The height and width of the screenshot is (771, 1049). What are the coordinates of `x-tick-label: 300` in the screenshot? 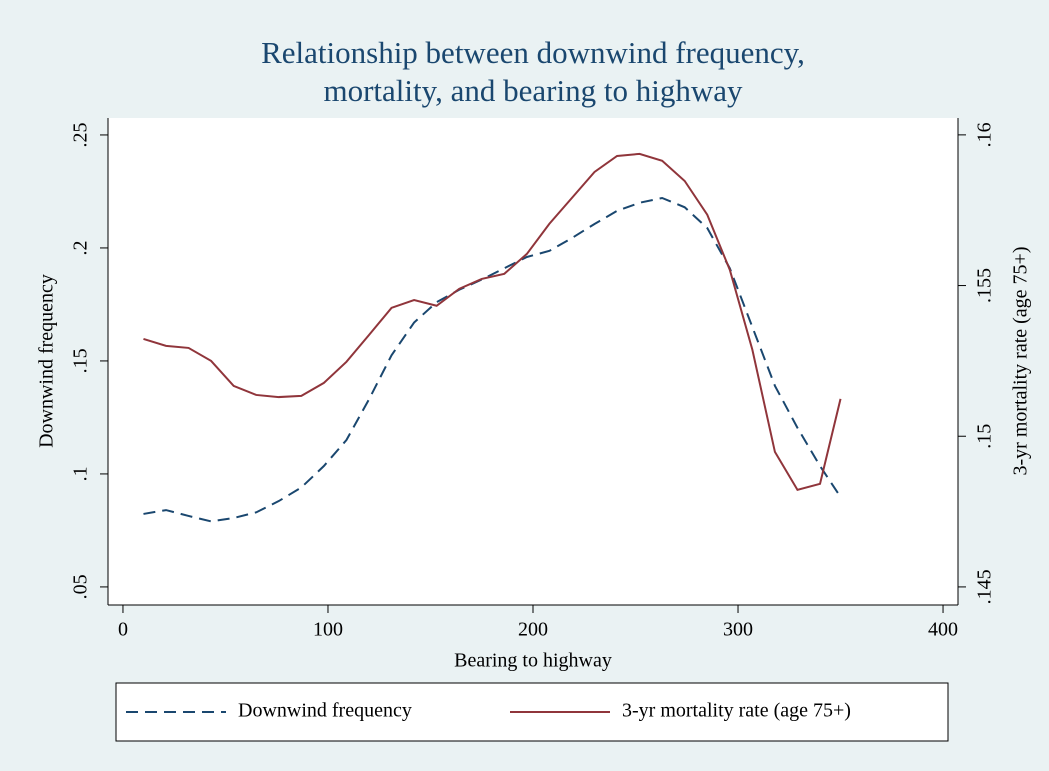 It's located at (738, 630).